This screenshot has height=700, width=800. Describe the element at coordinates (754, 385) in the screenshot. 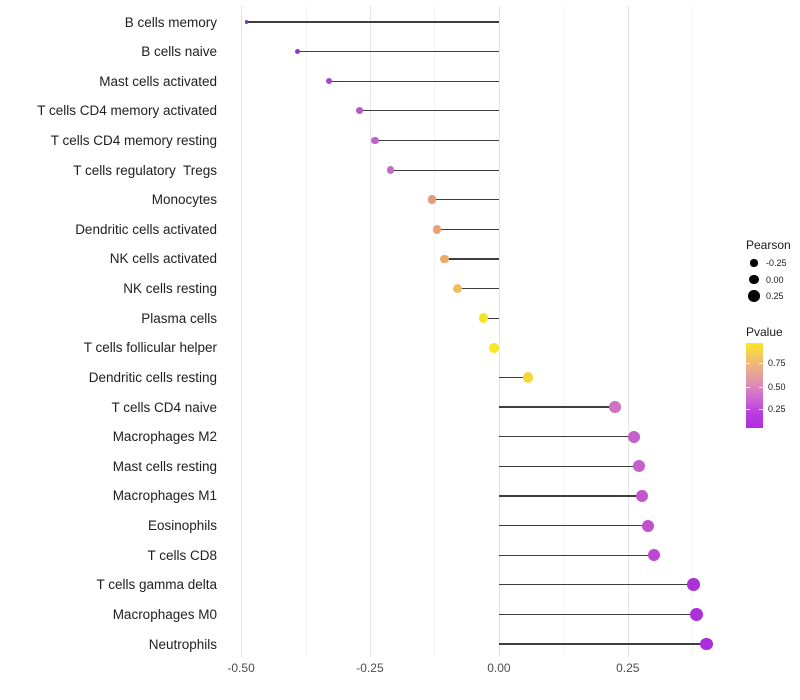

I see `pvalue-colorbar` at that location.